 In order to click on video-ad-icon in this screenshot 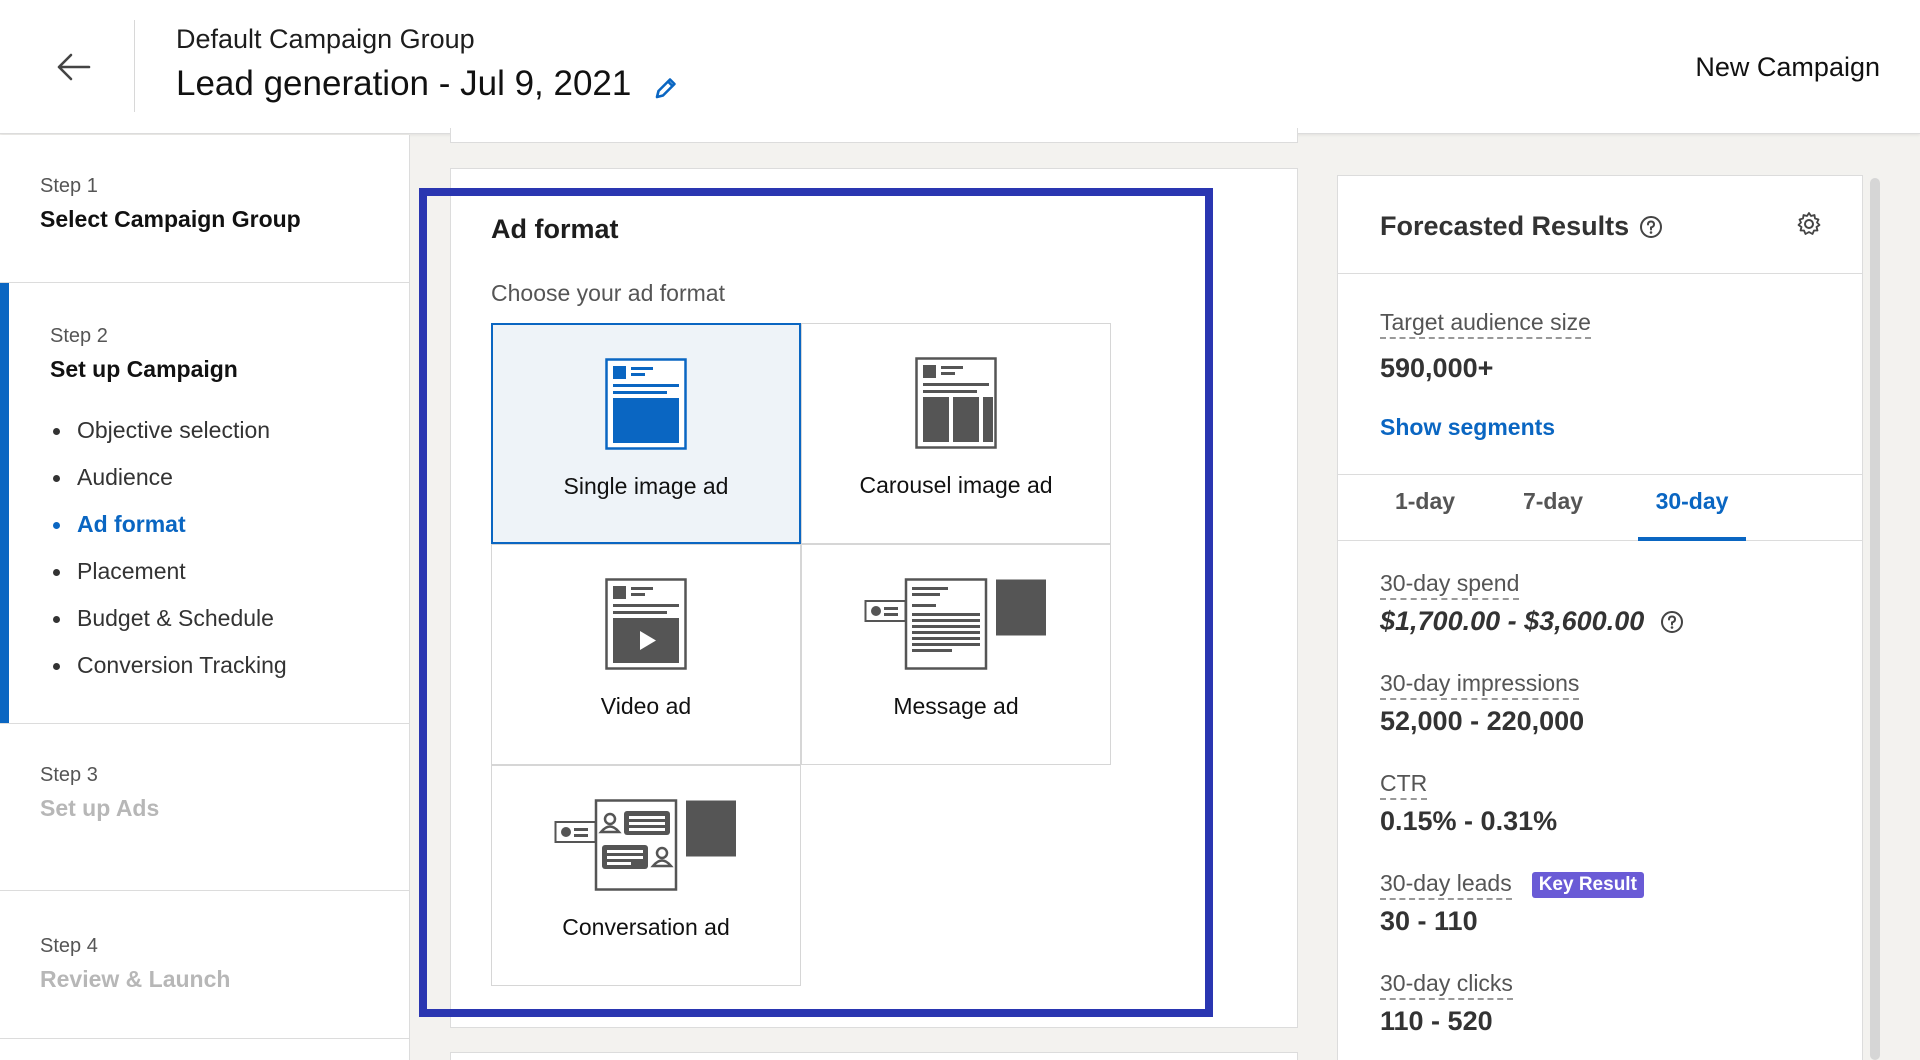, I will do `click(646, 624)`.